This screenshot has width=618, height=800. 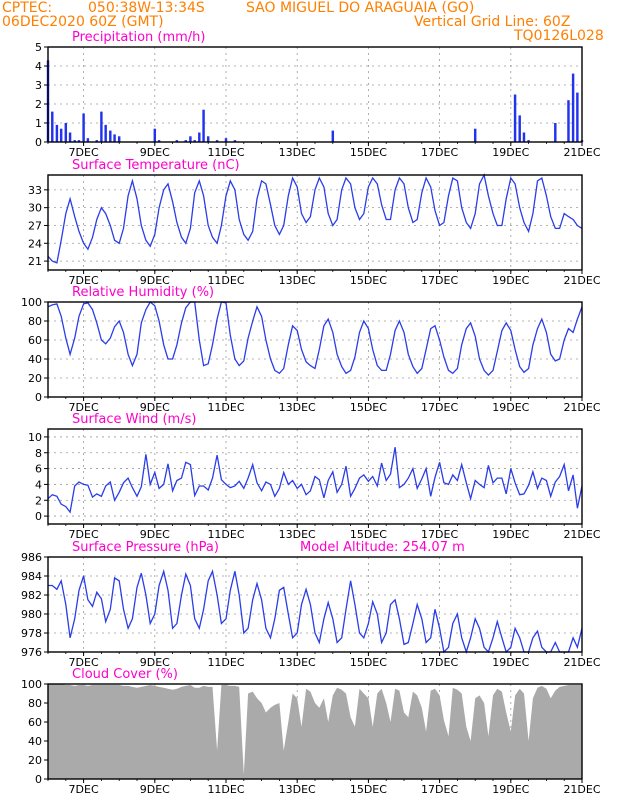 I want to click on coordinates-label: 050:38W-13:34S, so click(x=146, y=8).